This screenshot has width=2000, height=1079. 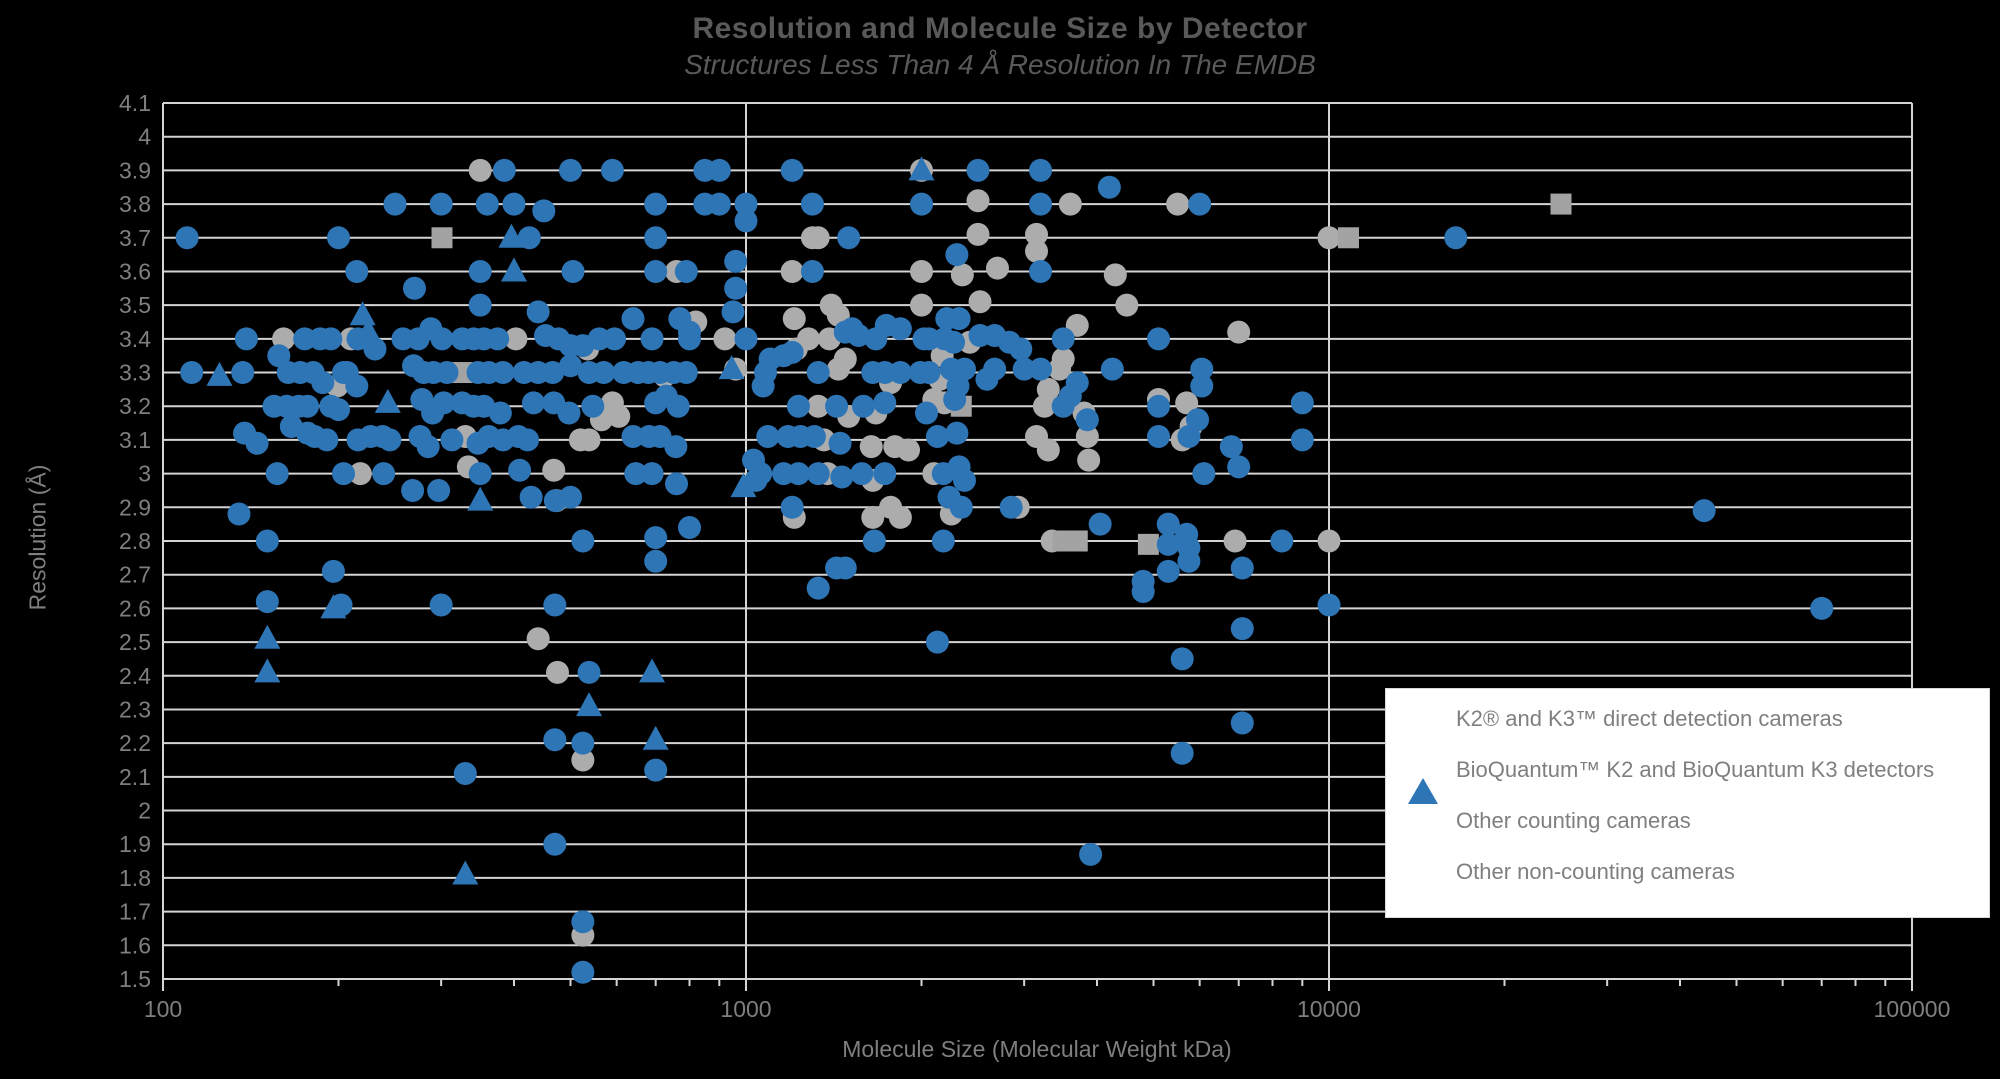 What do you see at coordinates (1560, 872) in the screenshot?
I see `legend-item-other-noncounting: Other non-counting cameras` at bounding box center [1560, 872].